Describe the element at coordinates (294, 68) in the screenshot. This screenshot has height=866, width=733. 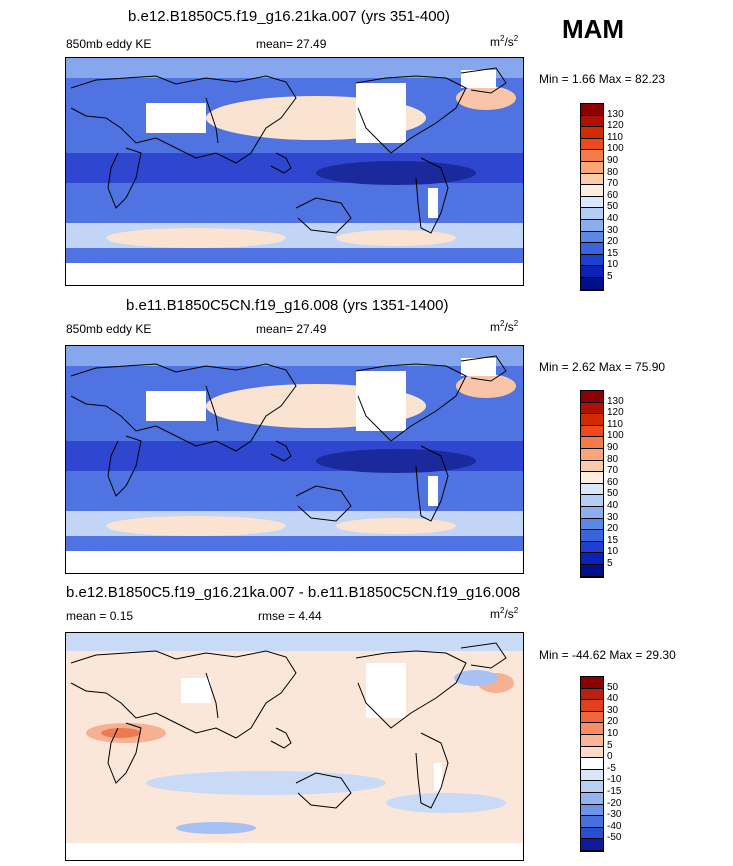
I see `field-band-arctic` at that location.